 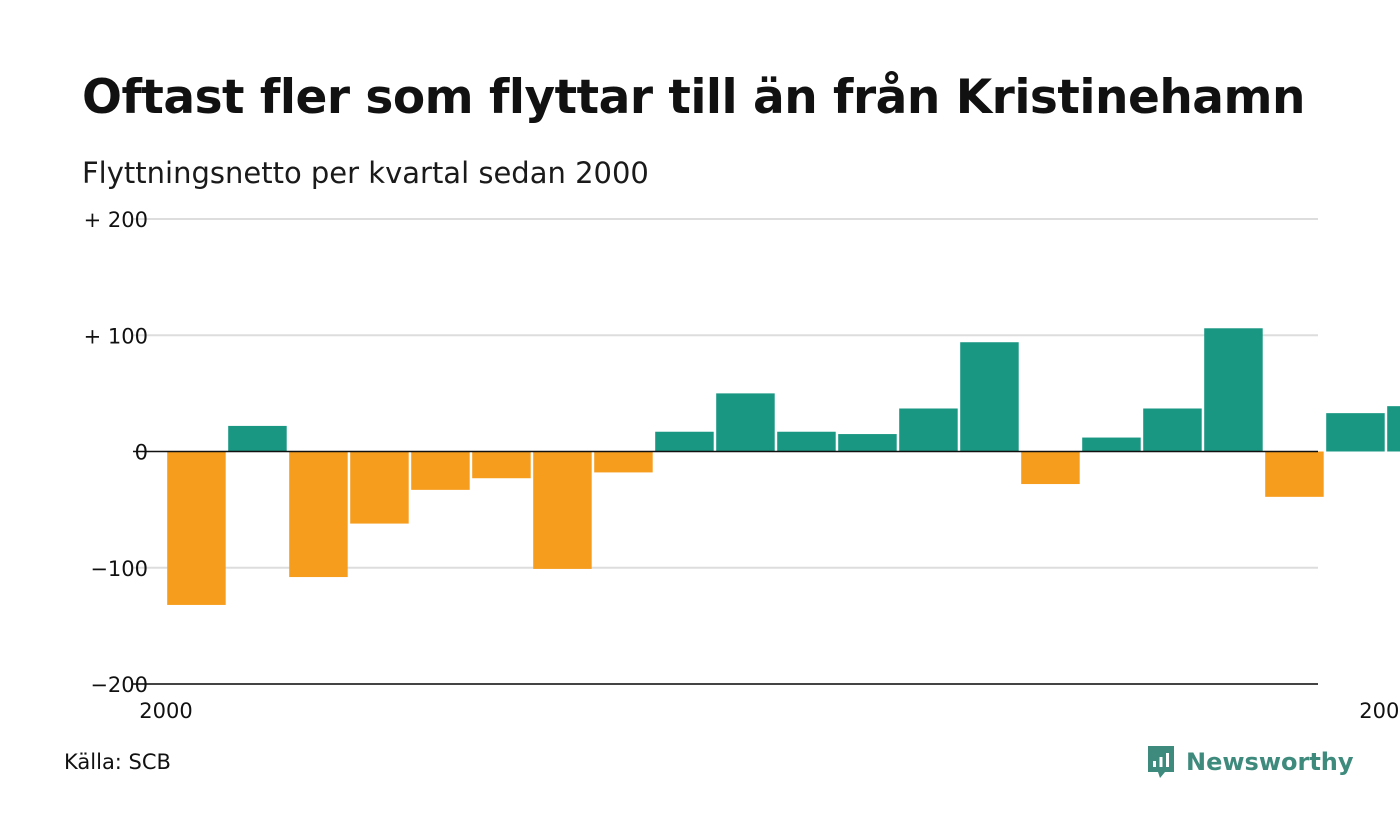 What do you see at coordinates (365, 173) in the screenshot?
I see `chart-subtitle: Flyttningsnetto per kvartal sedan 2000` at bounding box center [365, 173].